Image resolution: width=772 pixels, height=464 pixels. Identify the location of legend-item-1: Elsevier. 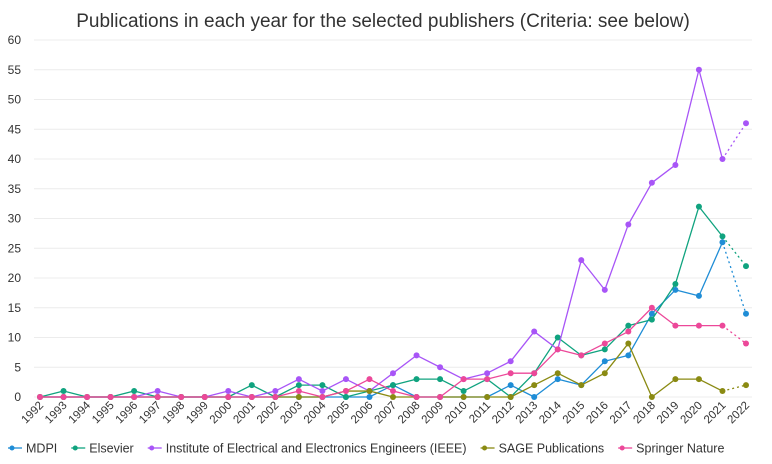
(102, 449).